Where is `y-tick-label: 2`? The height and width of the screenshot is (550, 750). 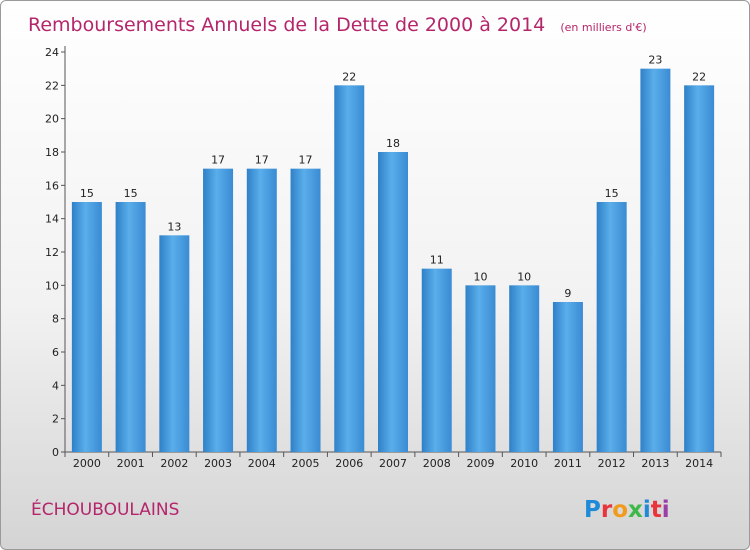 y-tick-label: 2 is located at coordinates (55, 419).